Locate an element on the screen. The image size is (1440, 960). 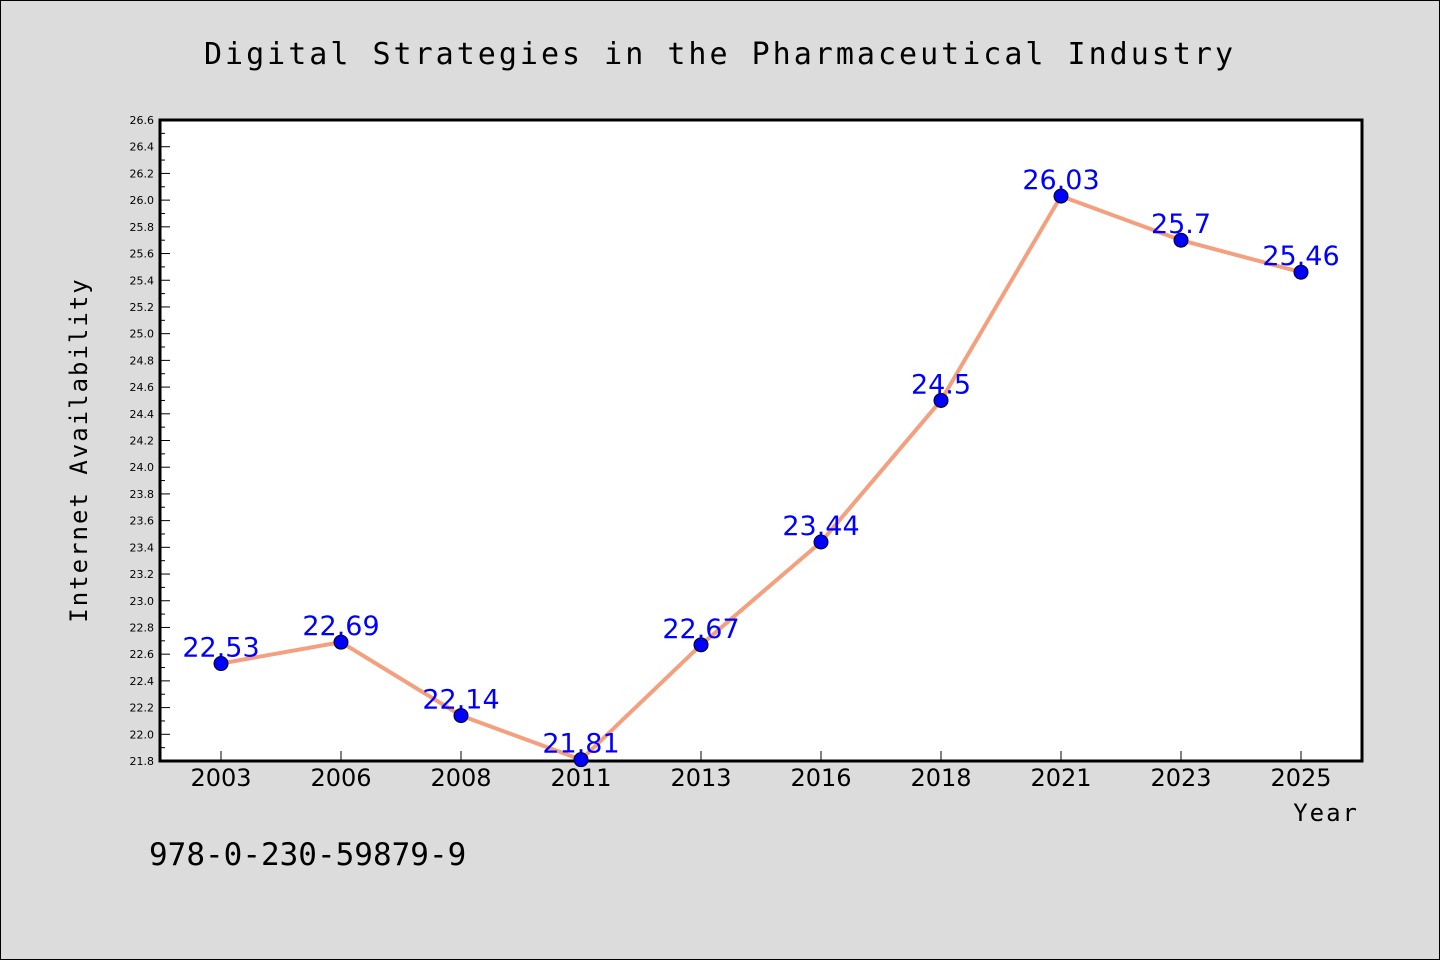
y-tick-label: 24.4 is located at coordinates (142, 414).